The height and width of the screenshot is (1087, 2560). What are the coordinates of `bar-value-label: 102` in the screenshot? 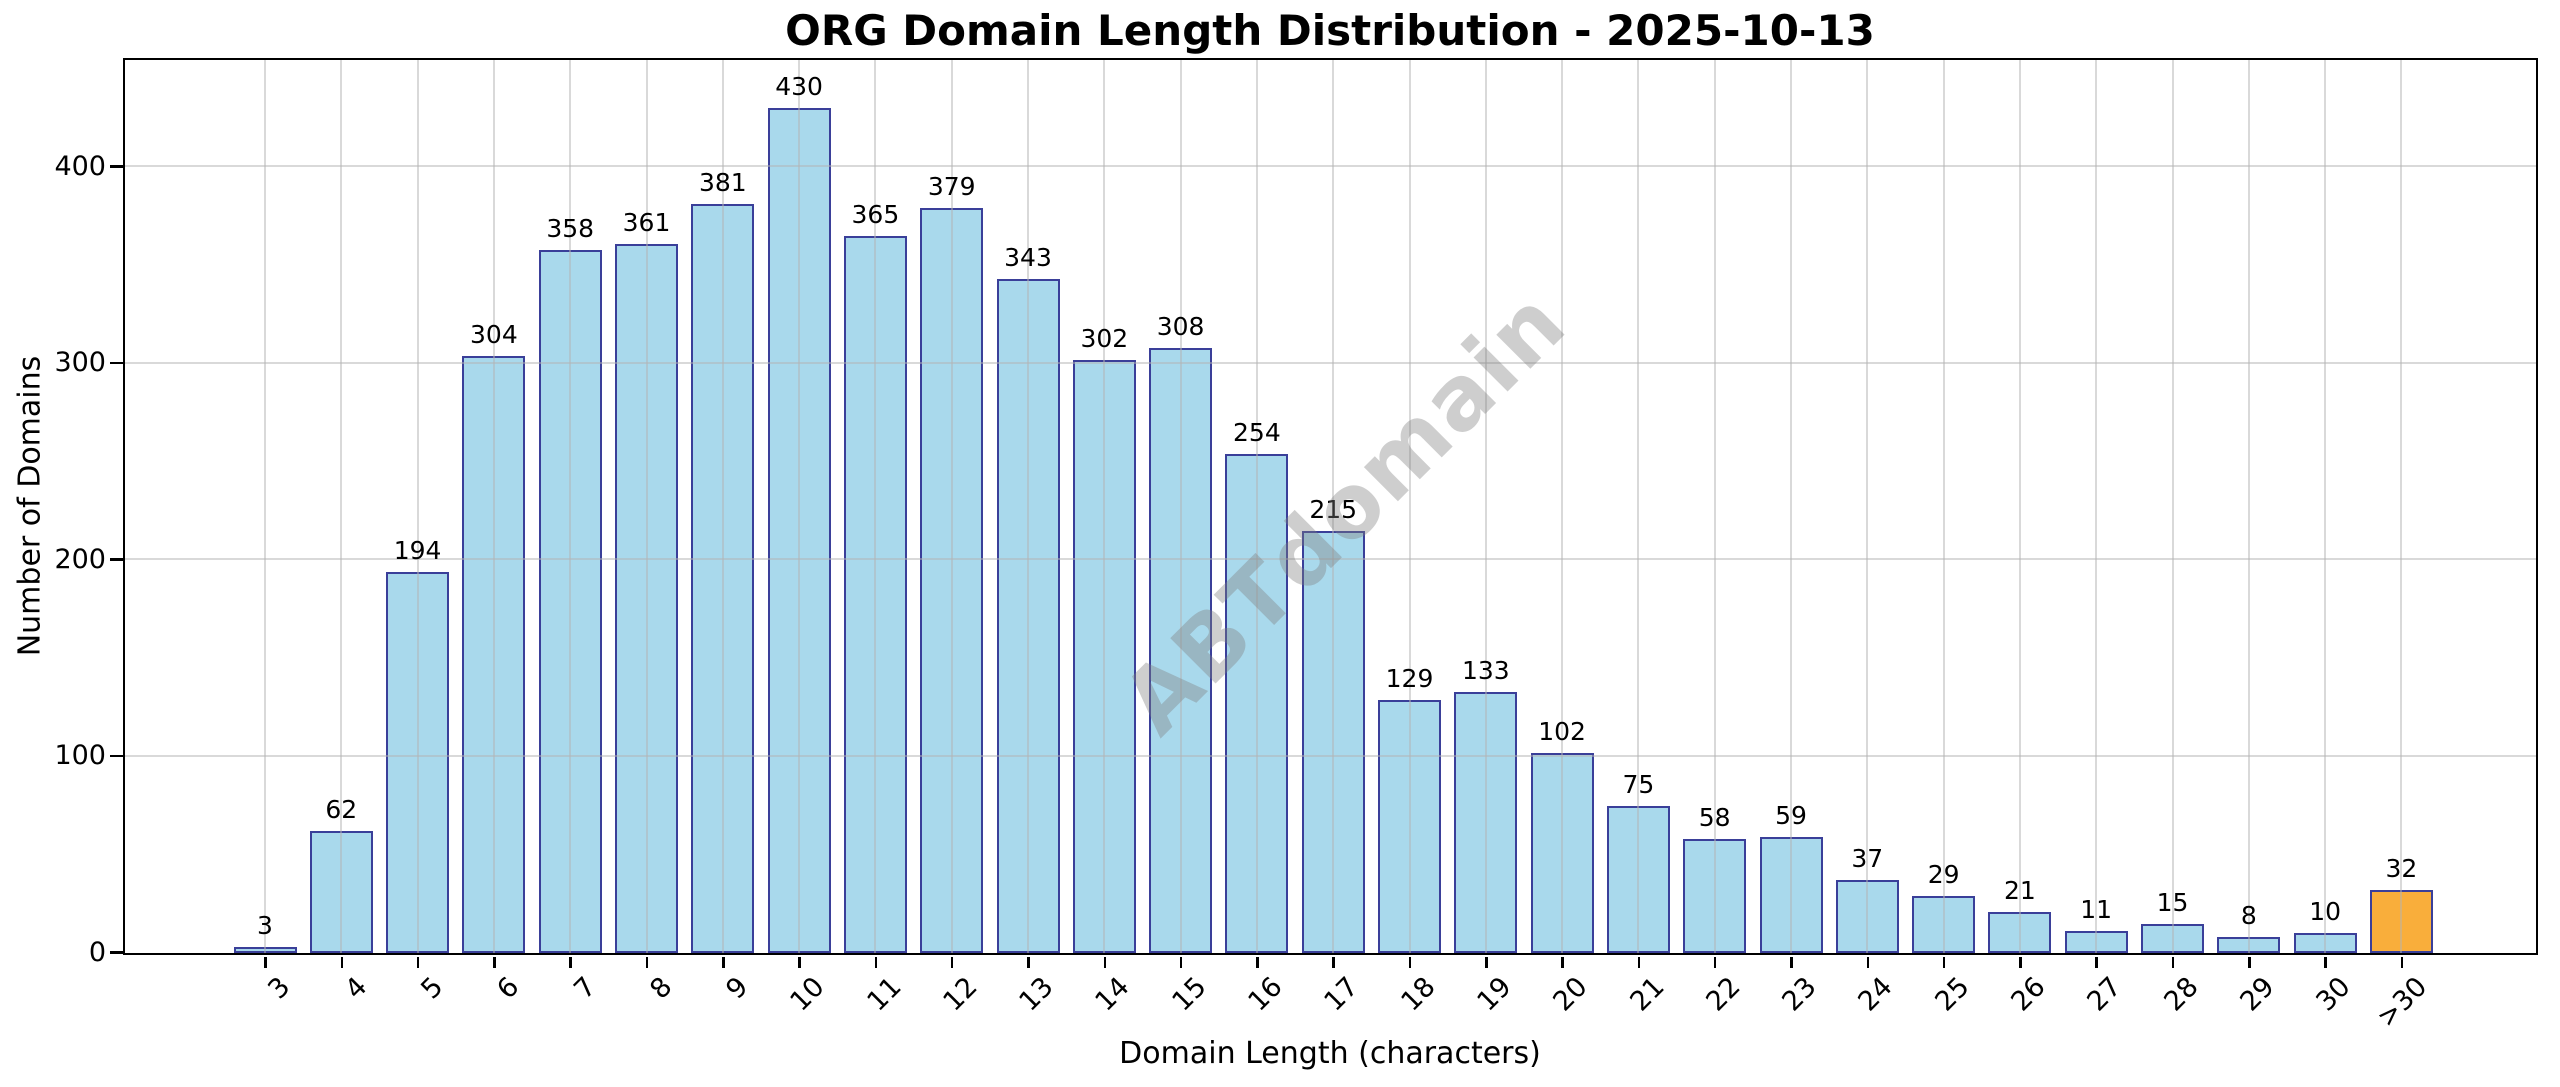 It's located at (1562, 731).